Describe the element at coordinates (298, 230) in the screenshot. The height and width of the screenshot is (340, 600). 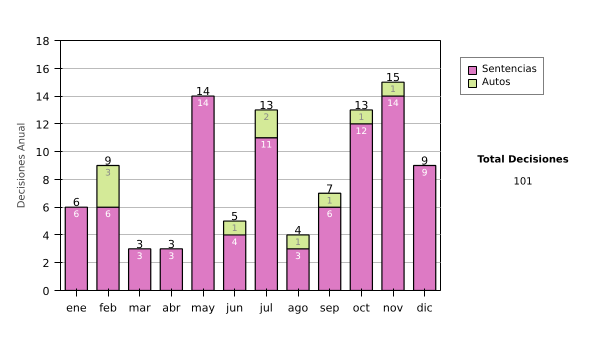
I see `total-label: 4` at that location.